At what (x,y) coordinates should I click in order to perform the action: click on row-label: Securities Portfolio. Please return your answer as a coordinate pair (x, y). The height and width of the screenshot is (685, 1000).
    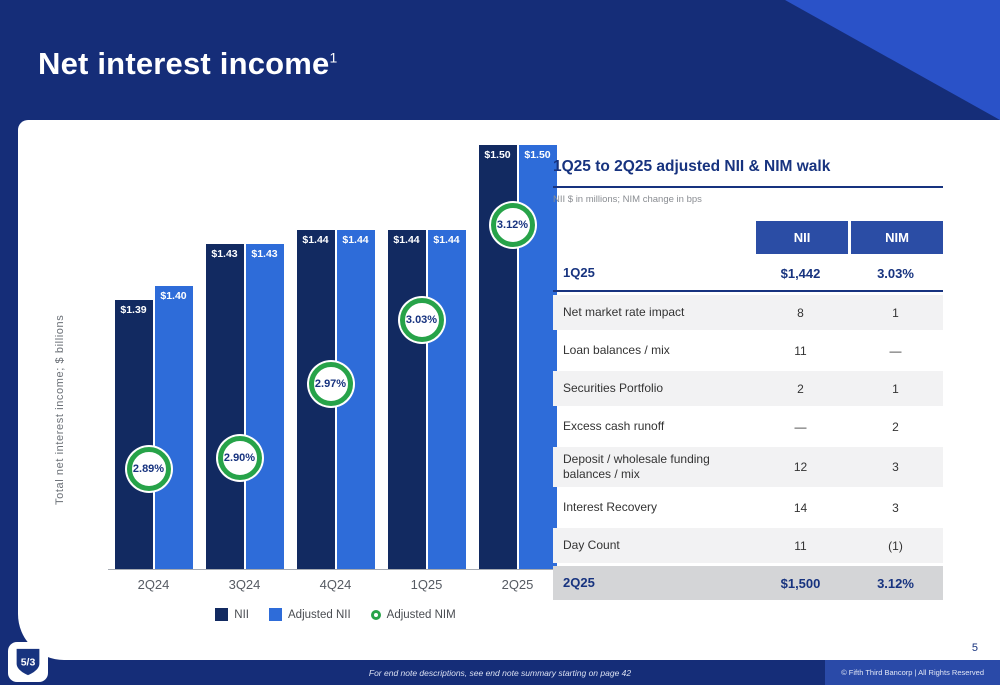
    Looking at the image, I should click on (613, 388).